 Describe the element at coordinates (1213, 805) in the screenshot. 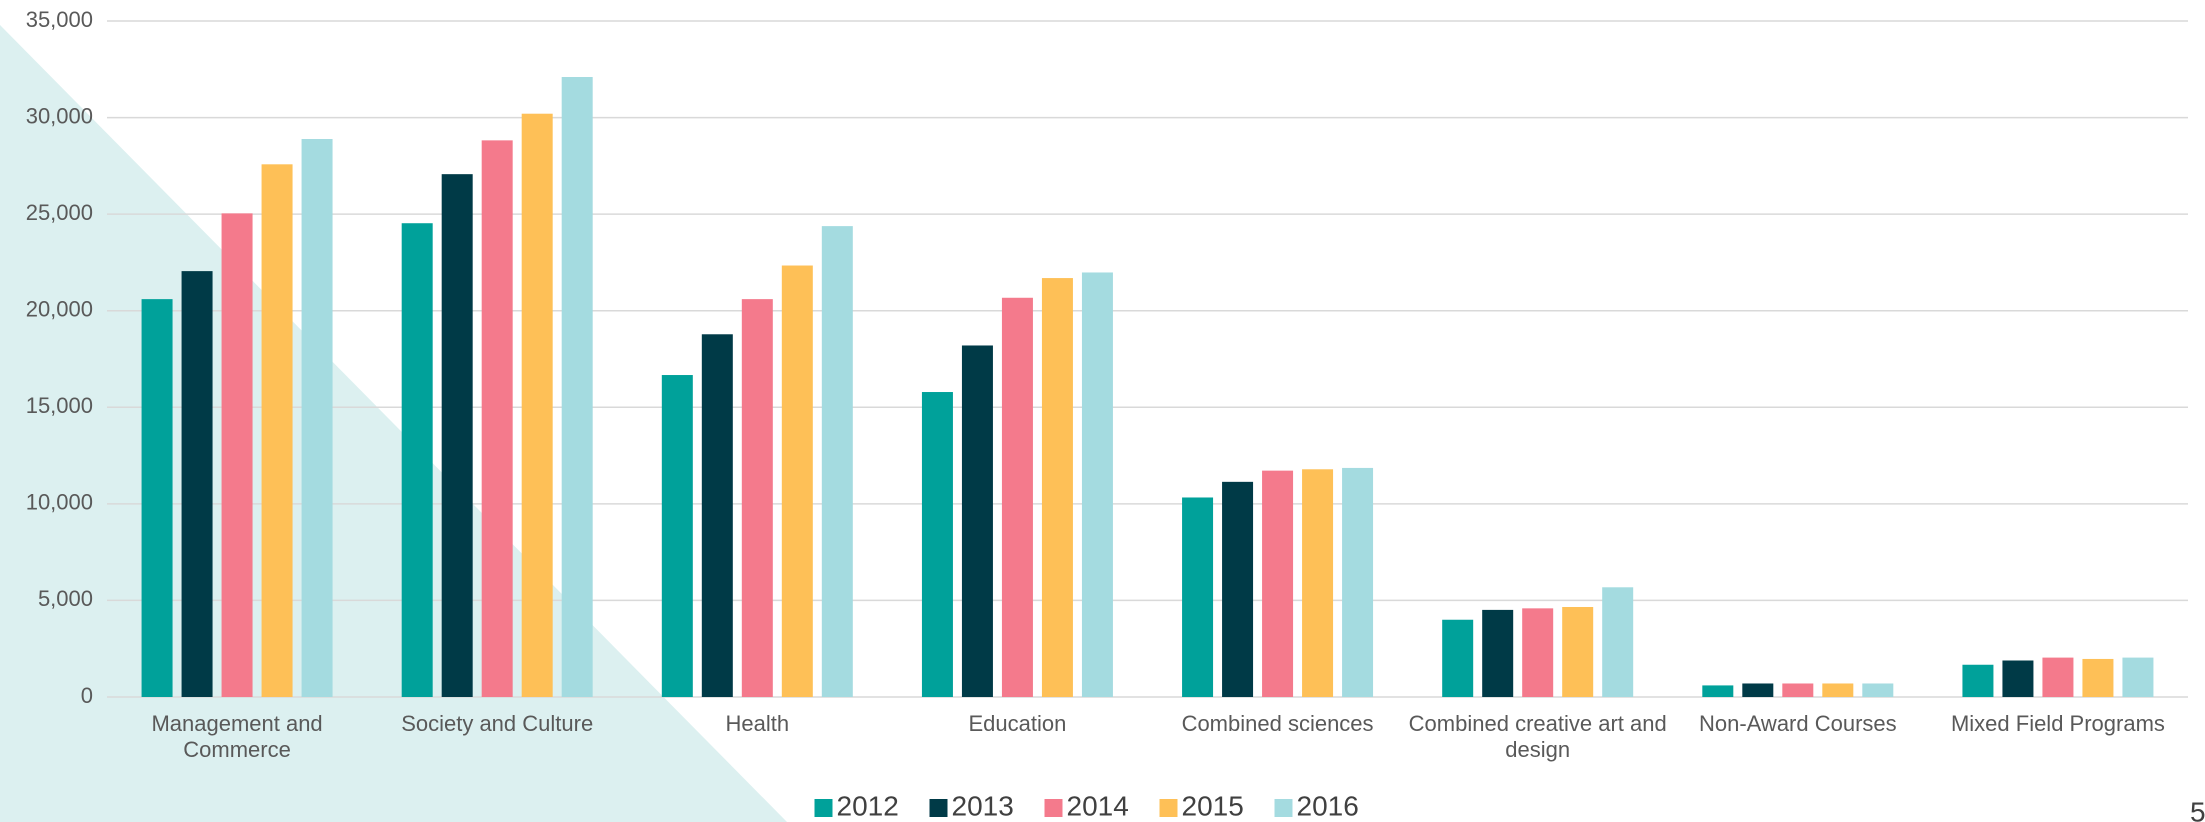

I see `legend-label: 2015` at that location.